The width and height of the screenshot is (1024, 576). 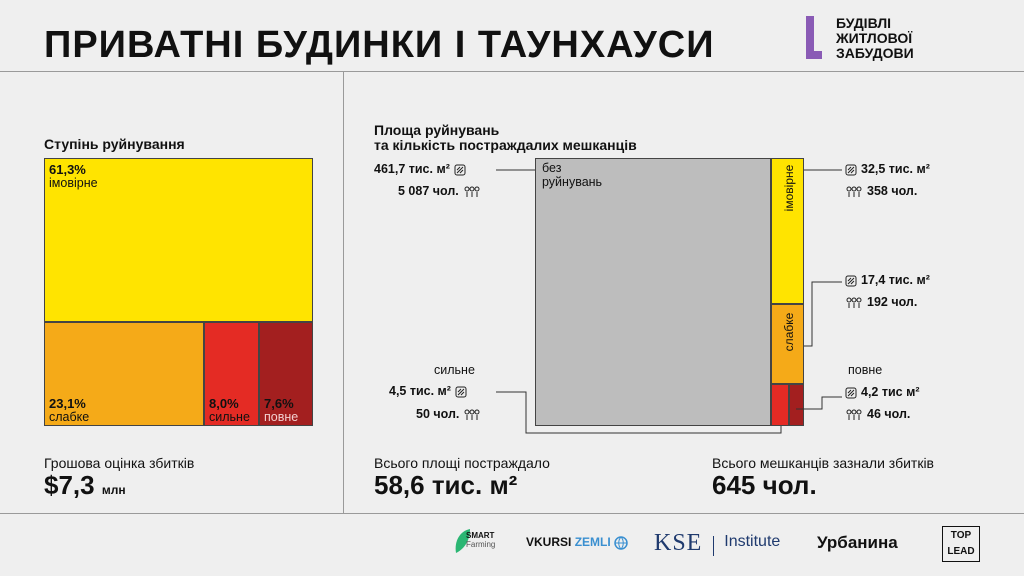 I want to click on pct-full: 7,6%, so click(x=279, y=403).